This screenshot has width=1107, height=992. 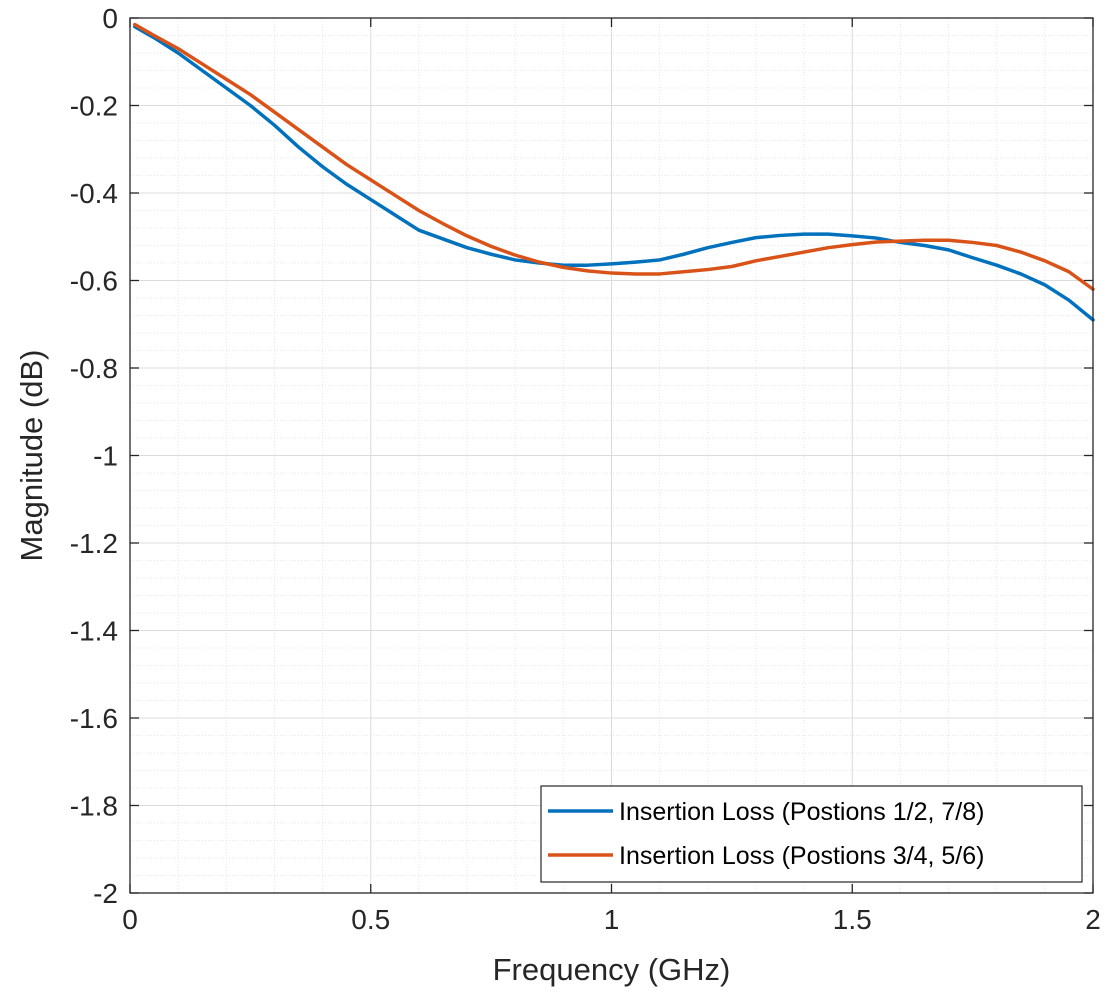 I want to click on x-tick-label: 0.5, so click(x=370, y=919).